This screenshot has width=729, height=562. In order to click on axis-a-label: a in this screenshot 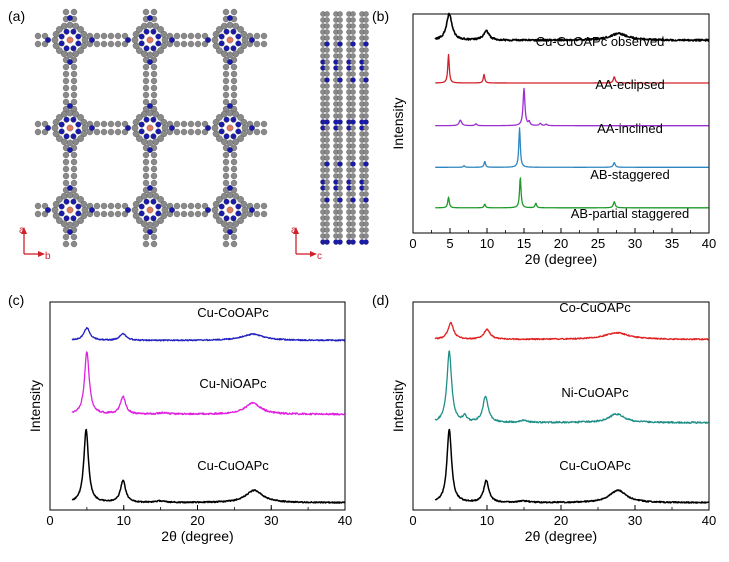, I will do `click(22, 230)`.